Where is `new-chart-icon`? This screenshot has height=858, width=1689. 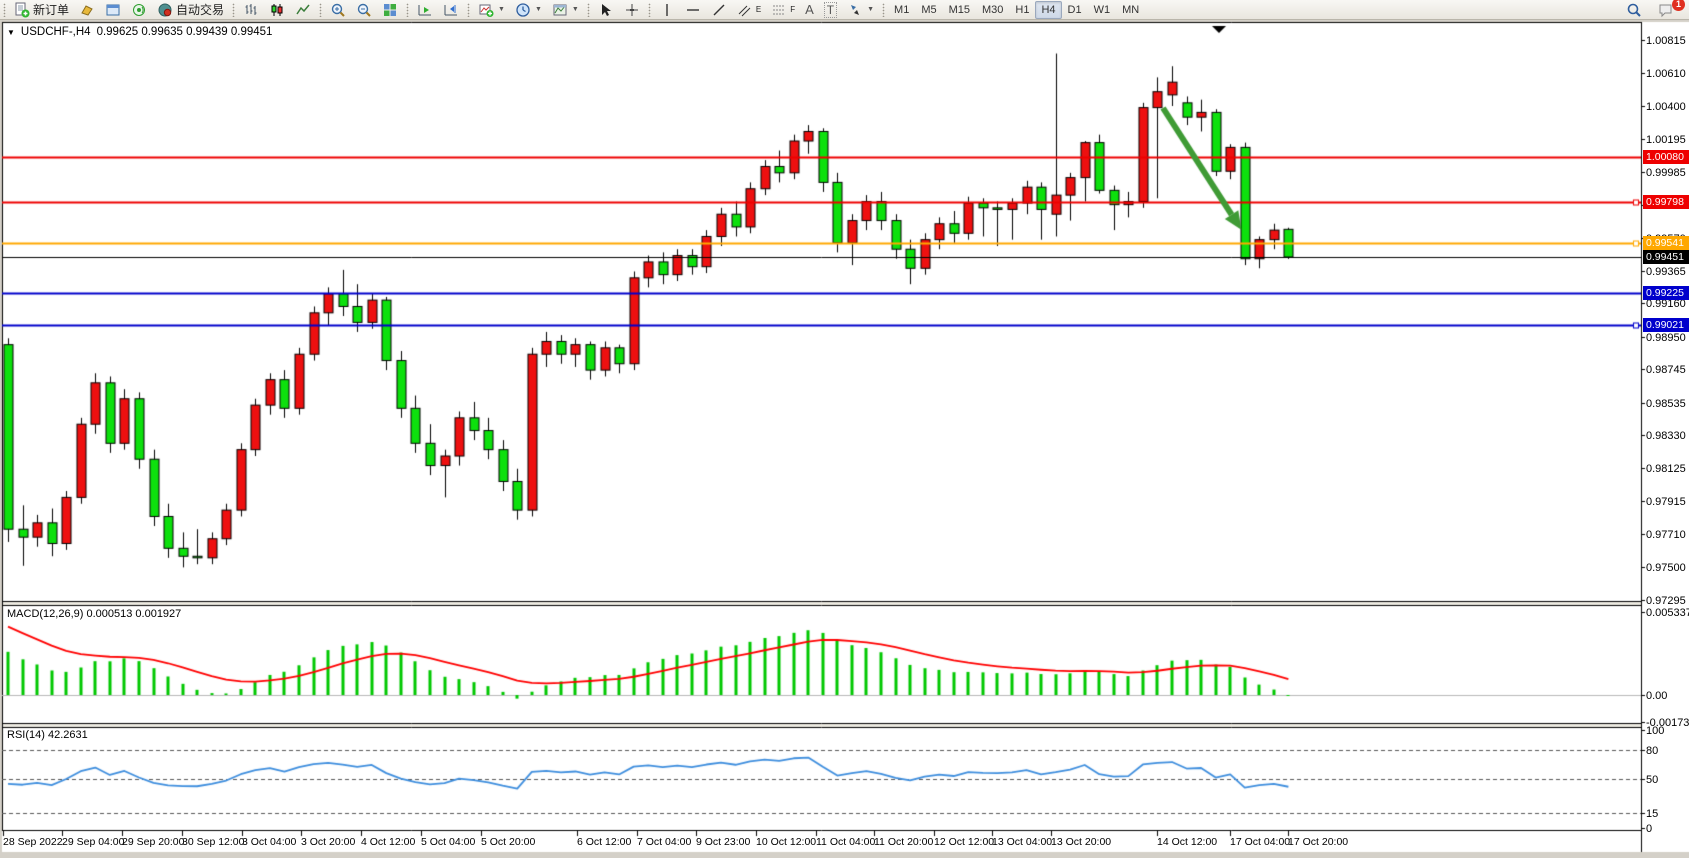
new-chart-icon is located at coordinates (486, 10).